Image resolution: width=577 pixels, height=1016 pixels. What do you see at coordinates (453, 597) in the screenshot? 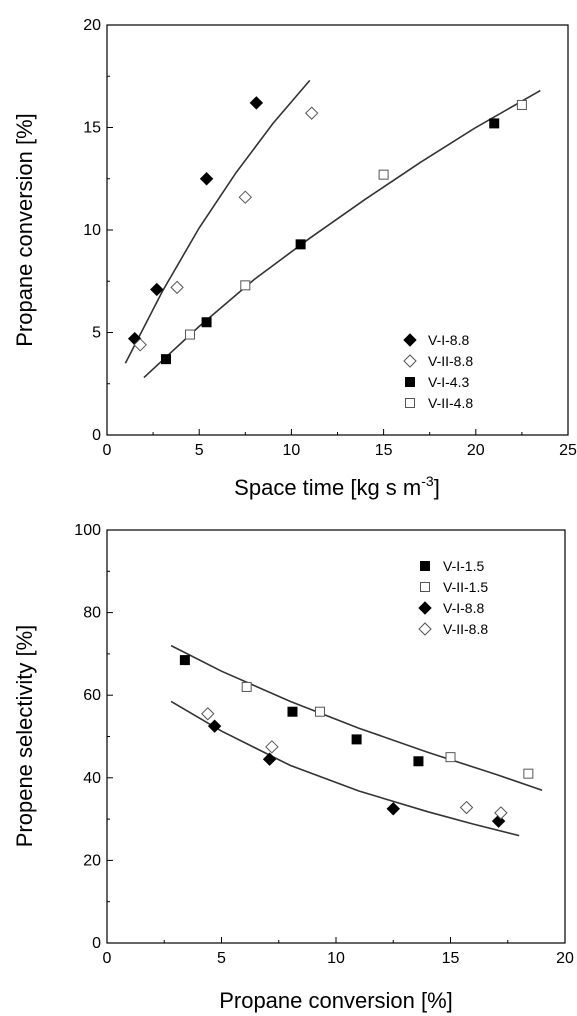
I see `legend: V-I-1.5 V-II-1.5 V-I-8.8 V-II-8.8` at bounding box center [453, 597].